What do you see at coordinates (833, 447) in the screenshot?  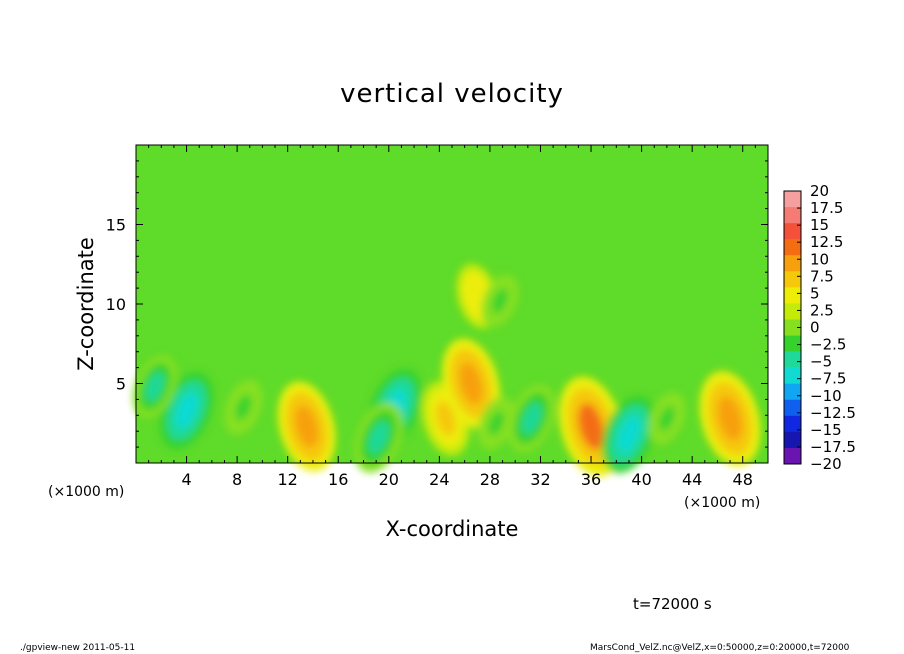 I see `colorbar-label: −17.5` at bounding box center [833, 447].